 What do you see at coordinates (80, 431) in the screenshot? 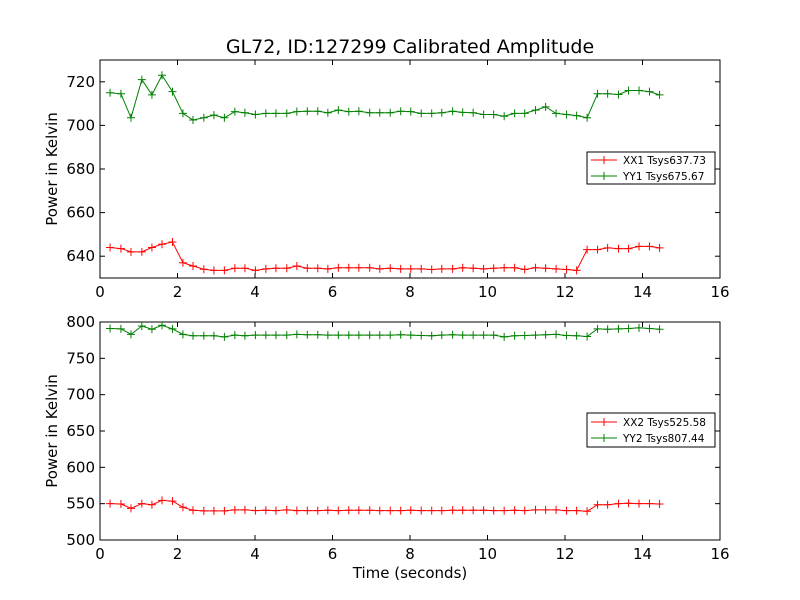
I see `bottom-y-tick-label: 650` at bounding box center [80, 431].